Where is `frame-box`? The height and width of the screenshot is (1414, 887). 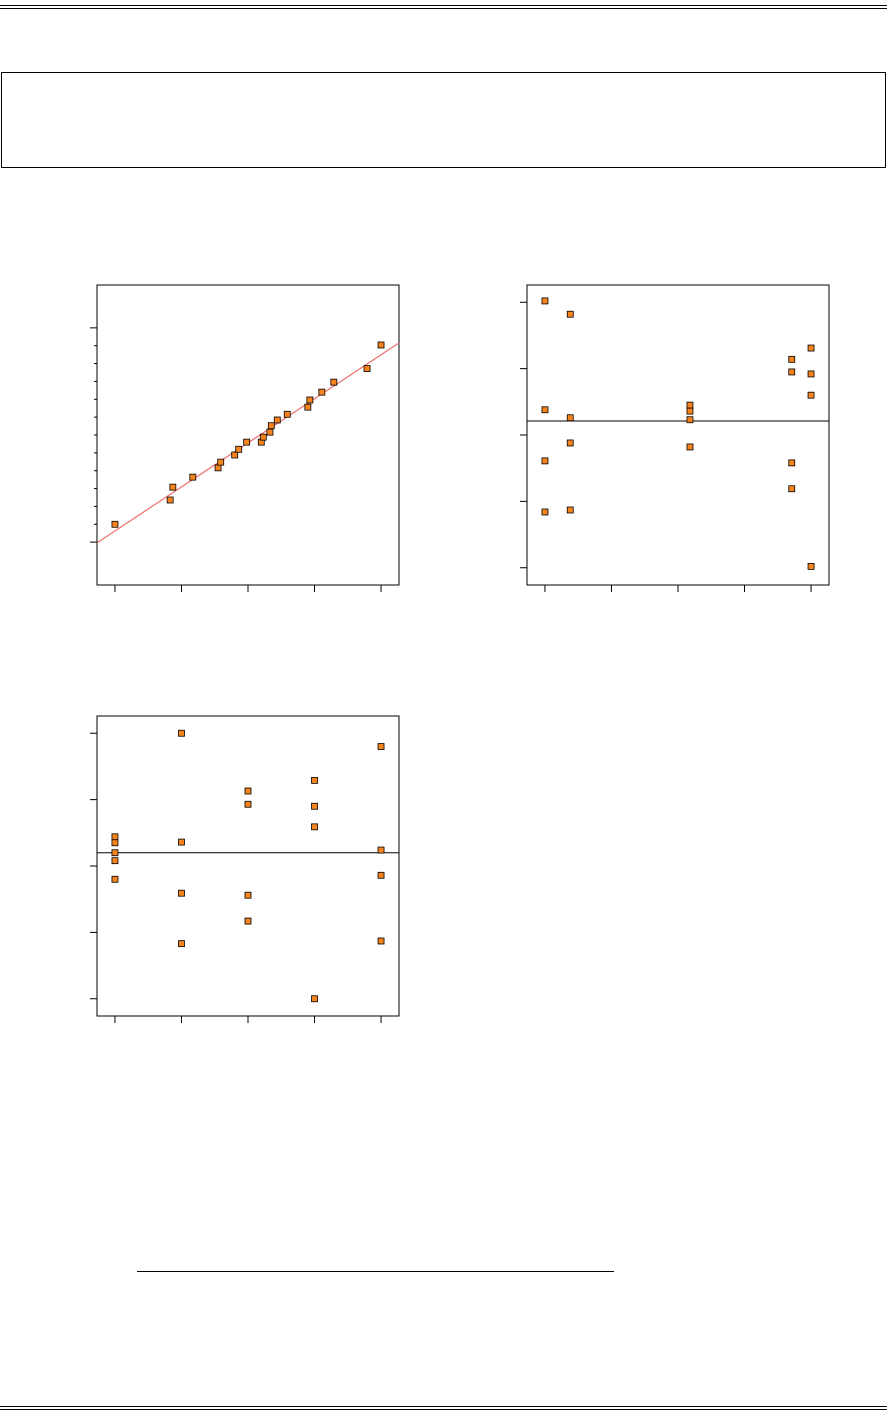
frame-box is located at coordinates (443, 120).